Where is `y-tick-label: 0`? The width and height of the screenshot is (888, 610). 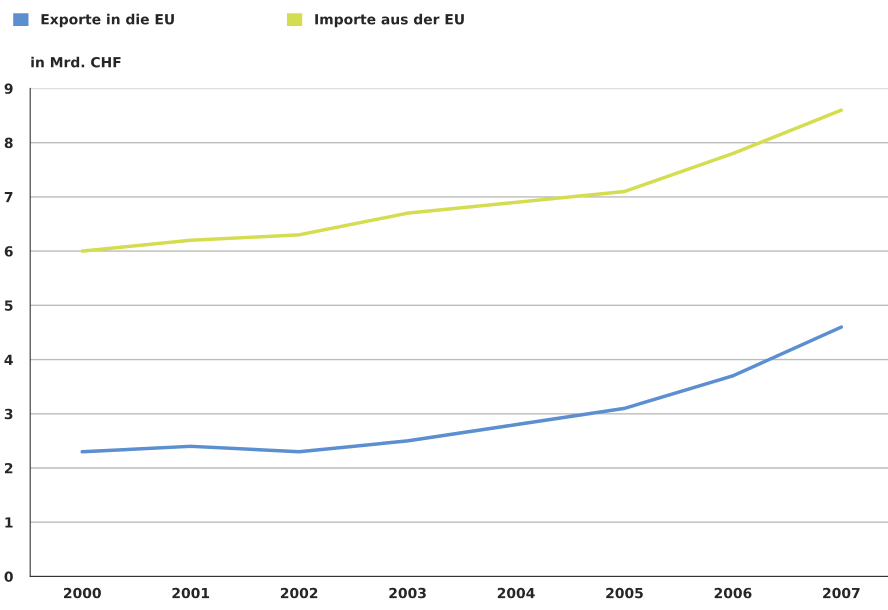
y-tick-label: 0 is located at coordinates (8, 576).